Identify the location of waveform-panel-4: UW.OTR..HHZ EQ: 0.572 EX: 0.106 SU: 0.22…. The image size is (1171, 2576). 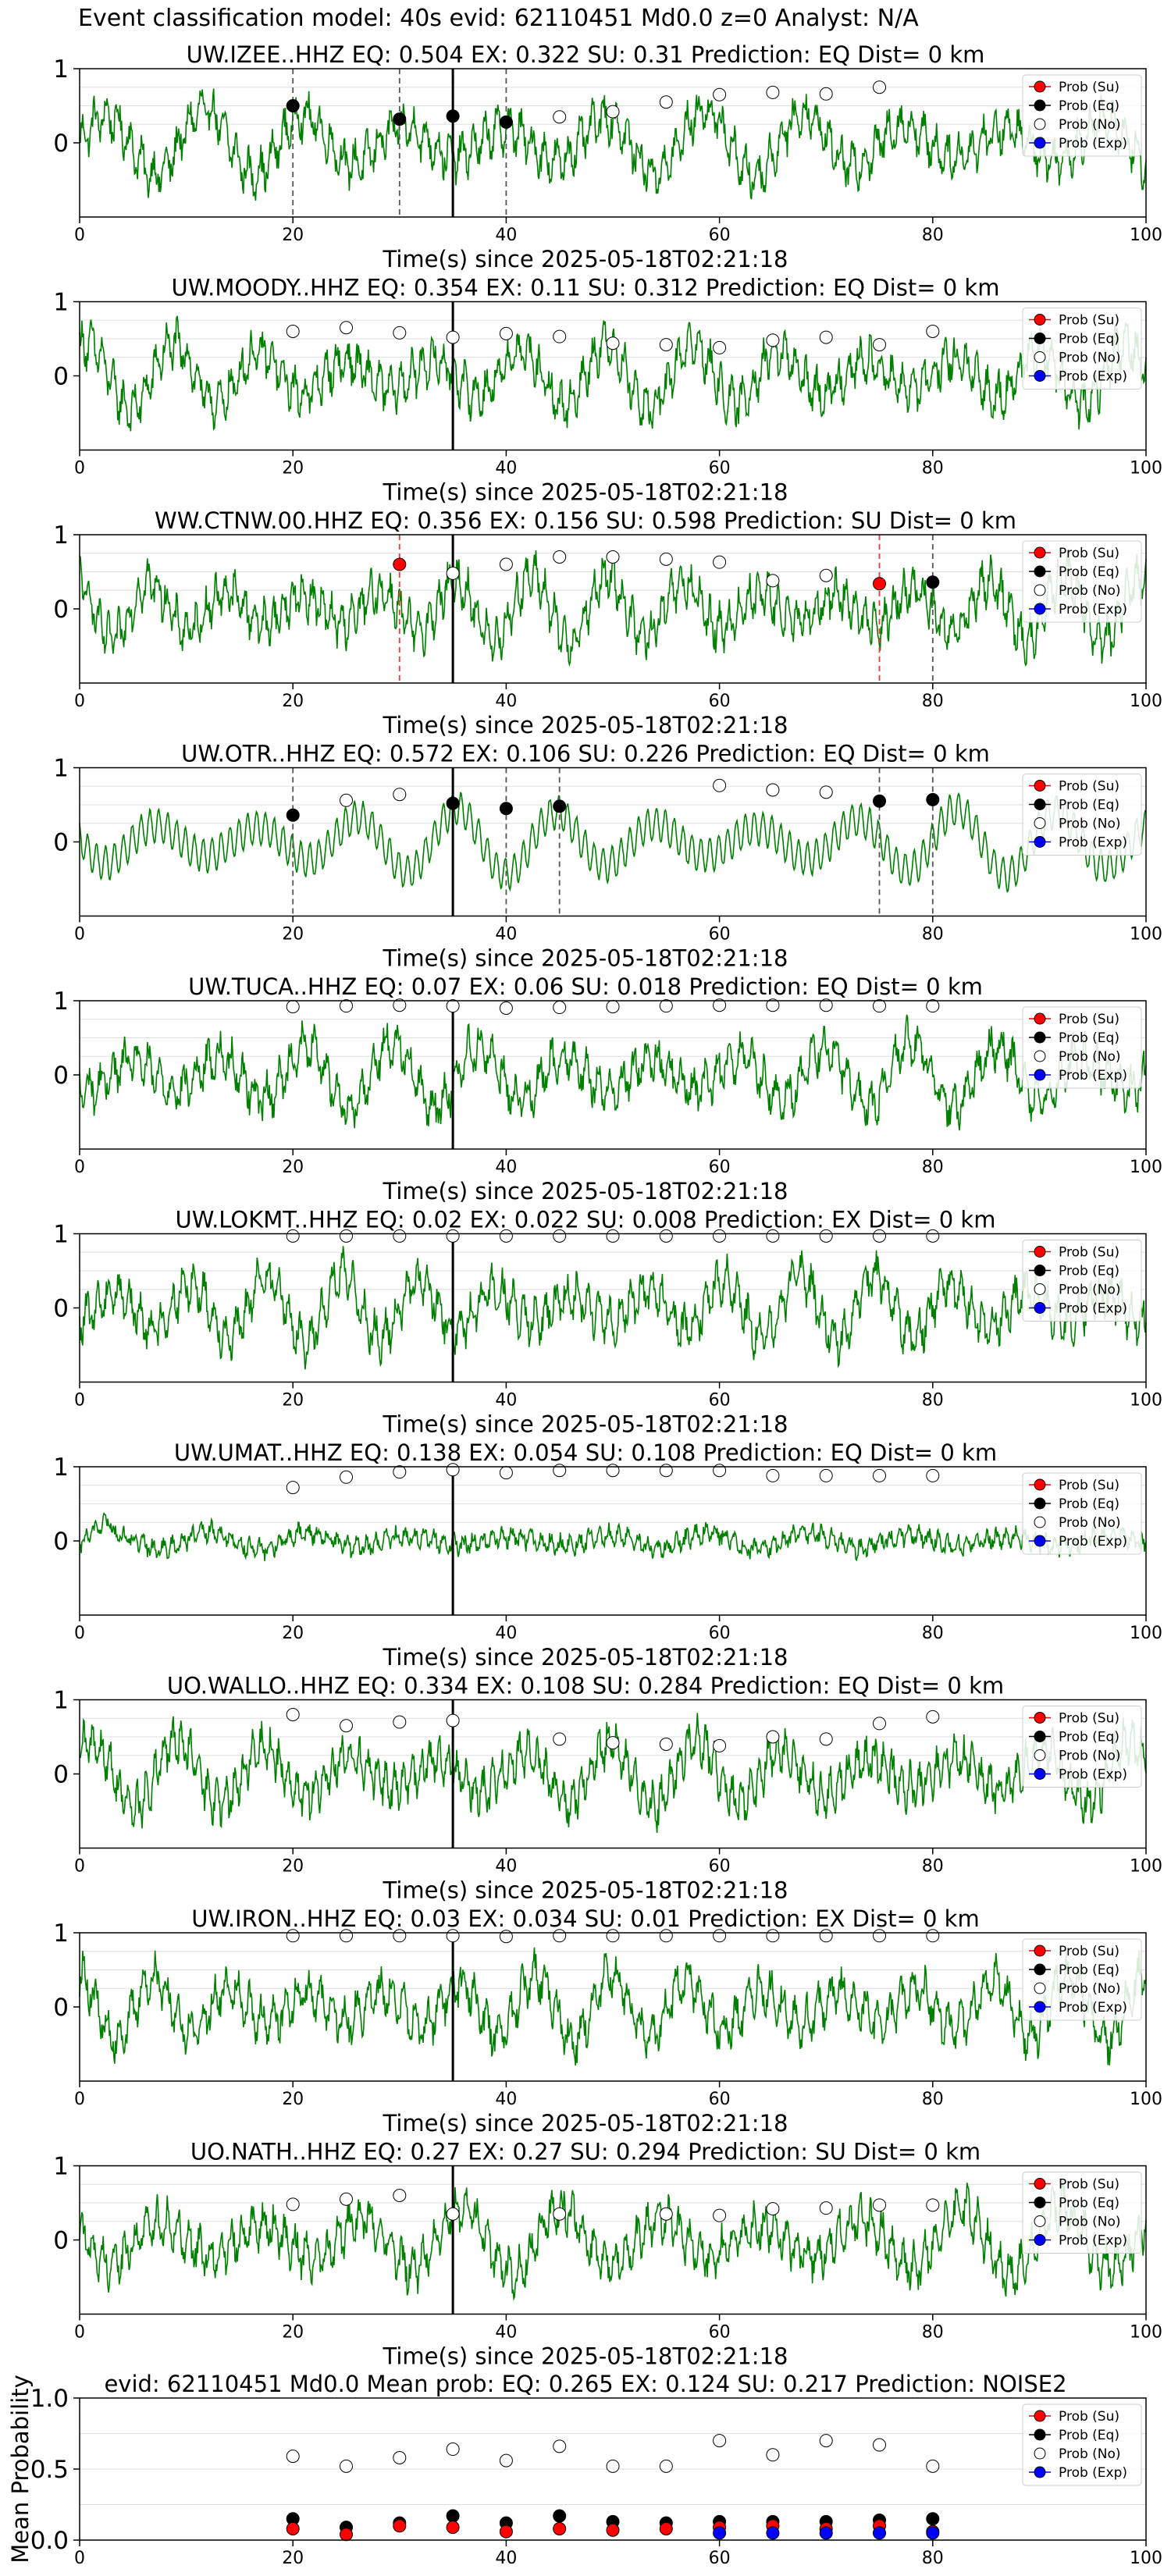
(607, 856).